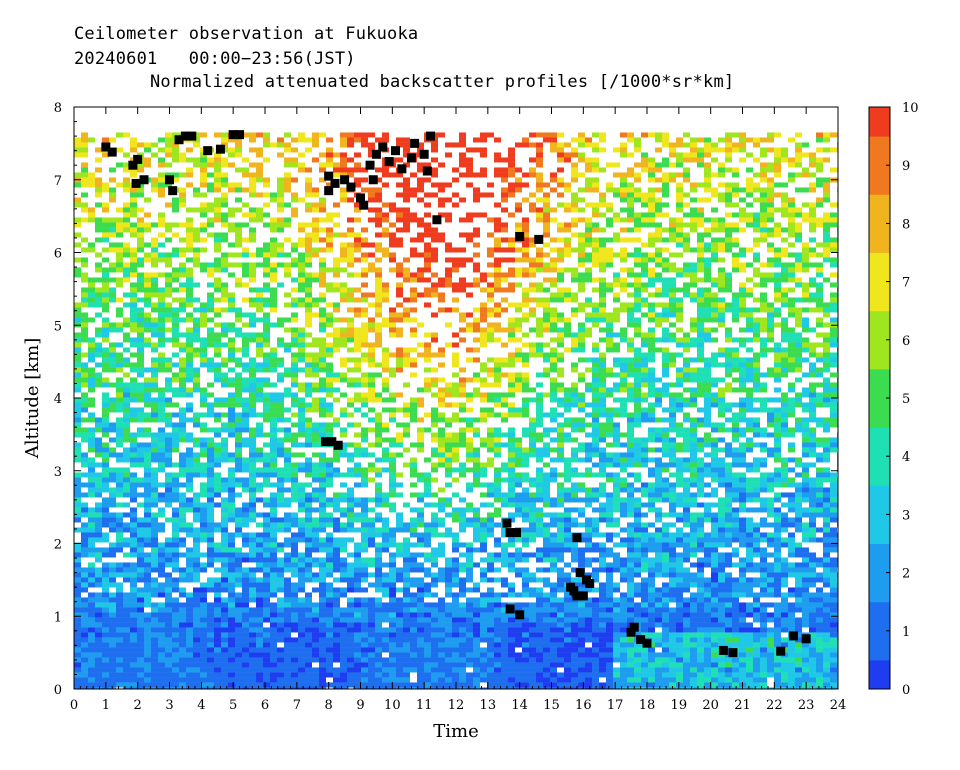  What do you see at coordinates (551, 705) in the screenshot?
I see `x-tick-label: 15` at bounding box center [551, 705].